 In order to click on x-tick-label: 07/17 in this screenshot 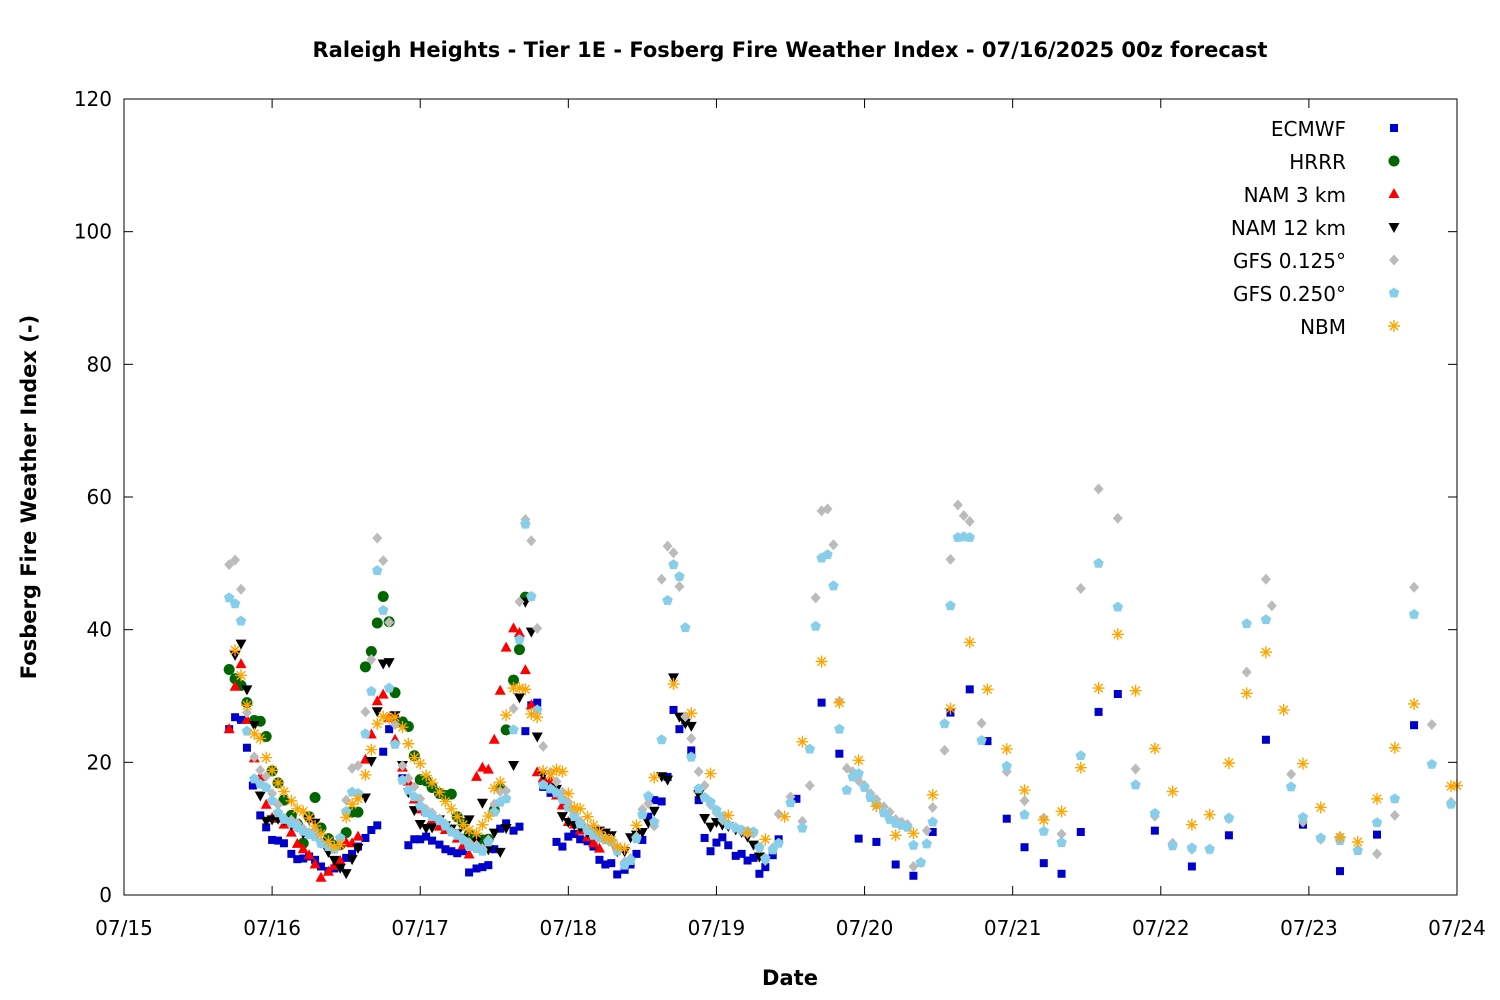, I will do `click(420, 928)`.